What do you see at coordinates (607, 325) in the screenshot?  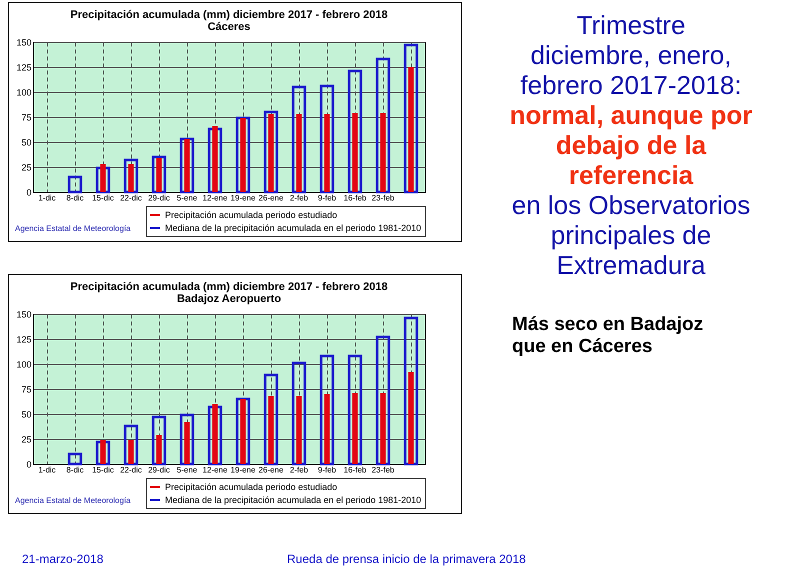 I see `text: Más seco en Badajoz` at bounding box center [607, 325].